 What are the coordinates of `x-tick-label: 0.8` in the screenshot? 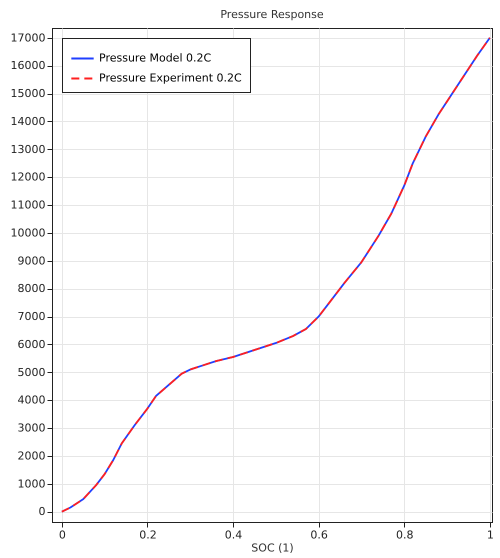 It's located at (405, 535).